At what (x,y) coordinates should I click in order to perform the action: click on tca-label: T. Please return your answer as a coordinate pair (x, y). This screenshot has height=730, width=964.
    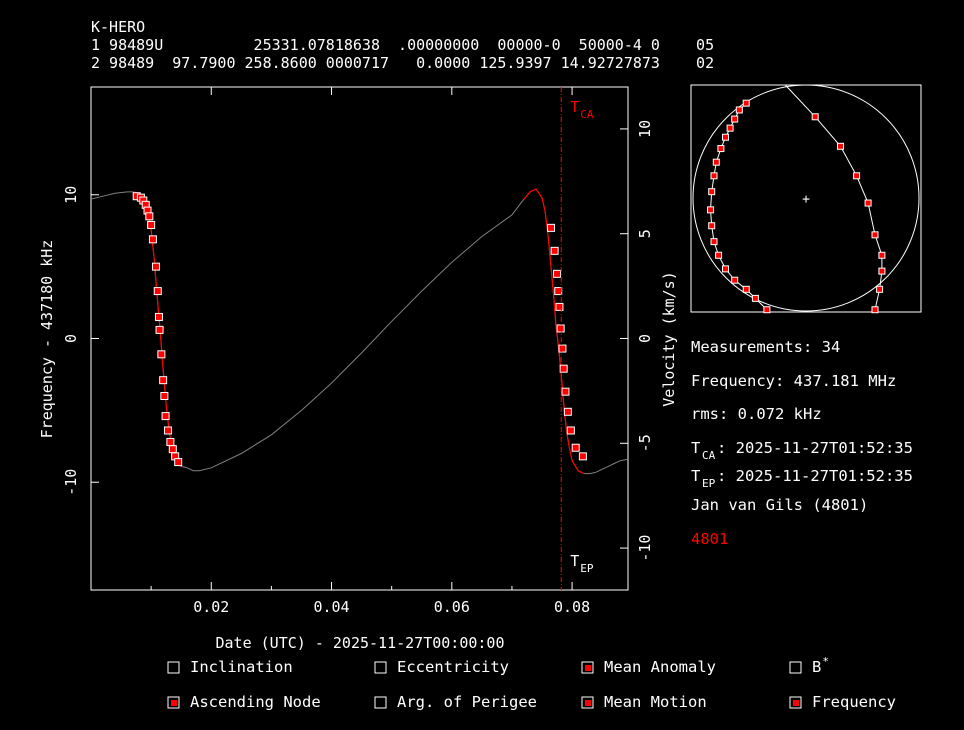
    Looking at the image, I should click on (695, 448).